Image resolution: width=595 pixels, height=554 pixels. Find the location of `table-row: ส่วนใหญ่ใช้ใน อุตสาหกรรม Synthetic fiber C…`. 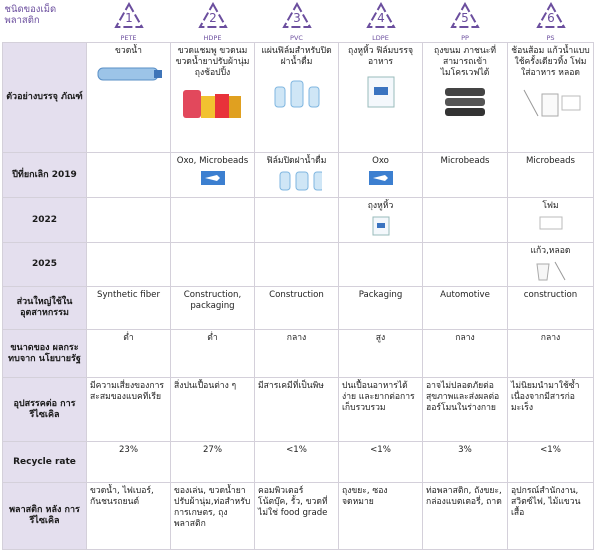

table-row: ส่วนใหญ่ใช้ใน อุตสาหกรรม Synthetic fiber C… is located at coordinates (298, 308).